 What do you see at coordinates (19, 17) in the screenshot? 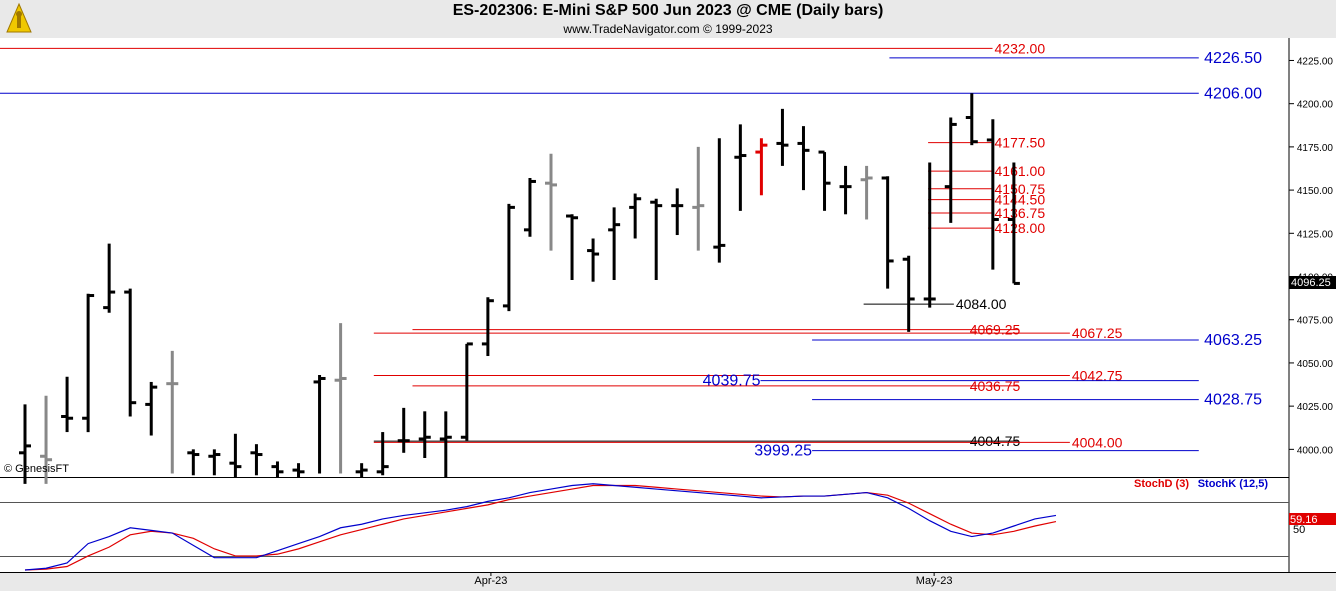
I see `genesis-logo-icon` at bounding box center [19, 17].